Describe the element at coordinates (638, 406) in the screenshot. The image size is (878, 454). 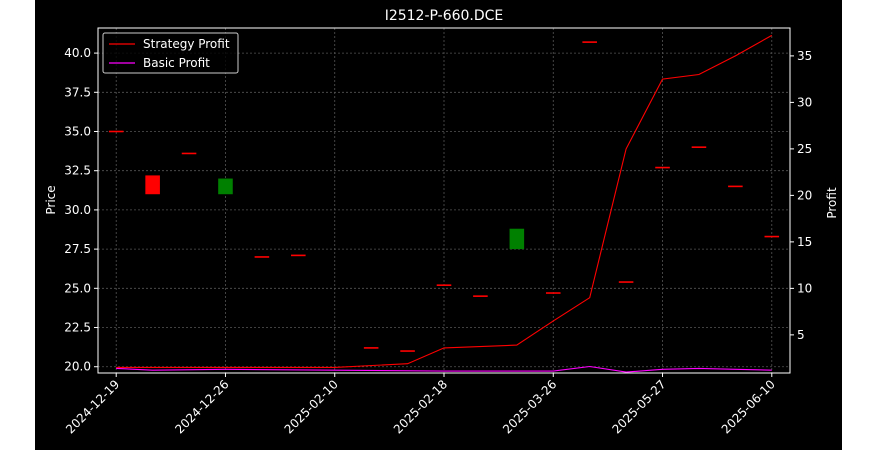
I see `x-tick-label: 2025-05-27` at that location.